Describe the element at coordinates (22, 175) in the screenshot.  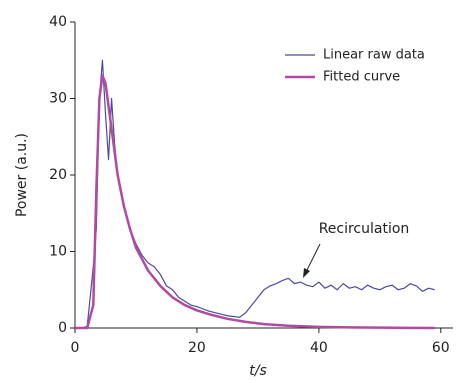
I see `y-axis-label: Power (a.u.)` at that location.